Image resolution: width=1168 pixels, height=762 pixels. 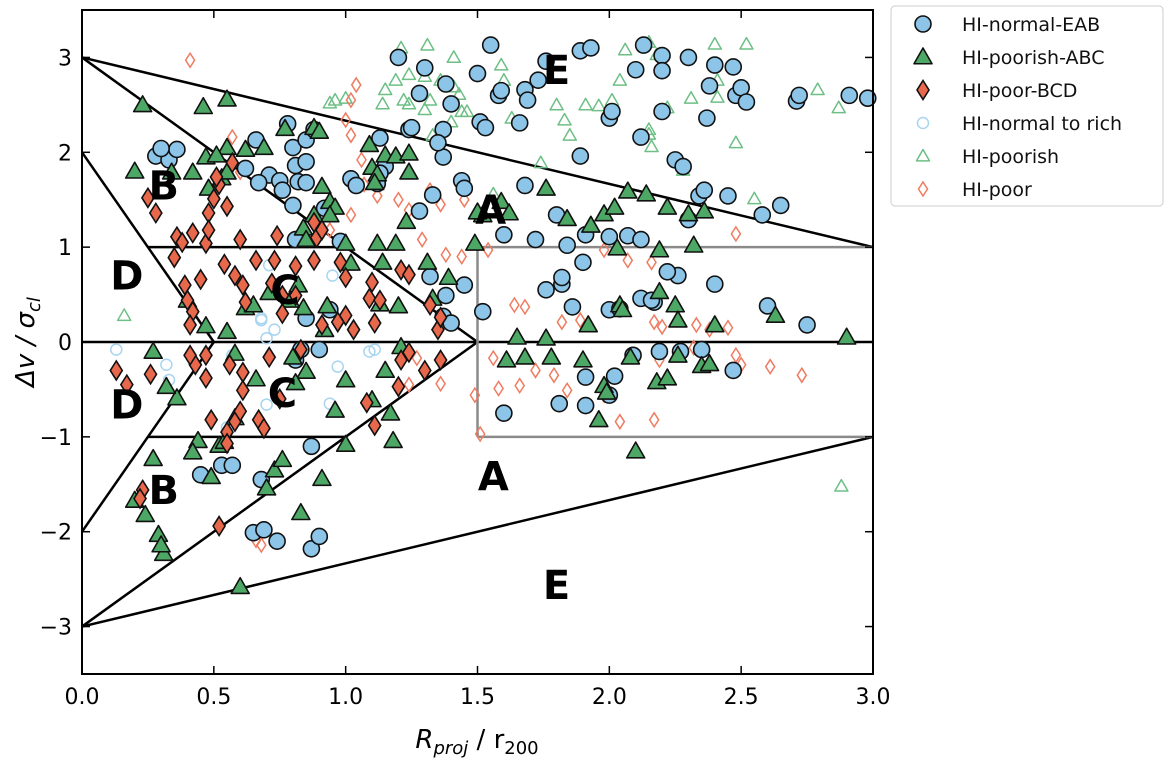 I want to click on y-tick-label: −3, so click(x=56, y=628).